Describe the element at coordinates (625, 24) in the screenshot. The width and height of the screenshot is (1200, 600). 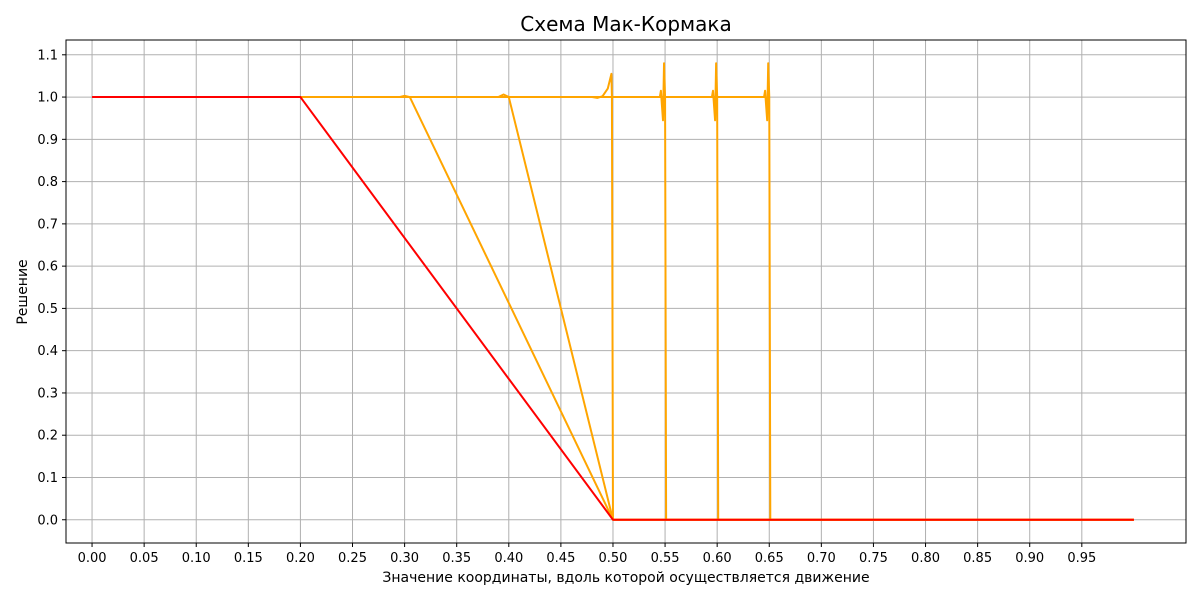
I see `chart-title: Схема Мак-Кормака` at that location.